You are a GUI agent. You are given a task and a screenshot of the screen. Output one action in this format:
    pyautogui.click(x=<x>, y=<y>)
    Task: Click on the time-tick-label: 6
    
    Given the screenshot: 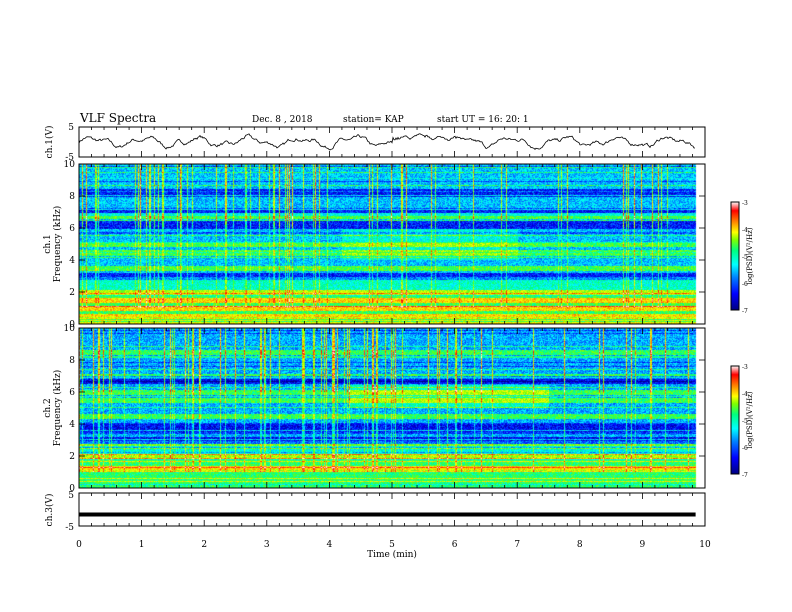 What is the action you would take?
    pyautogui.click(x=455, y=545)
    